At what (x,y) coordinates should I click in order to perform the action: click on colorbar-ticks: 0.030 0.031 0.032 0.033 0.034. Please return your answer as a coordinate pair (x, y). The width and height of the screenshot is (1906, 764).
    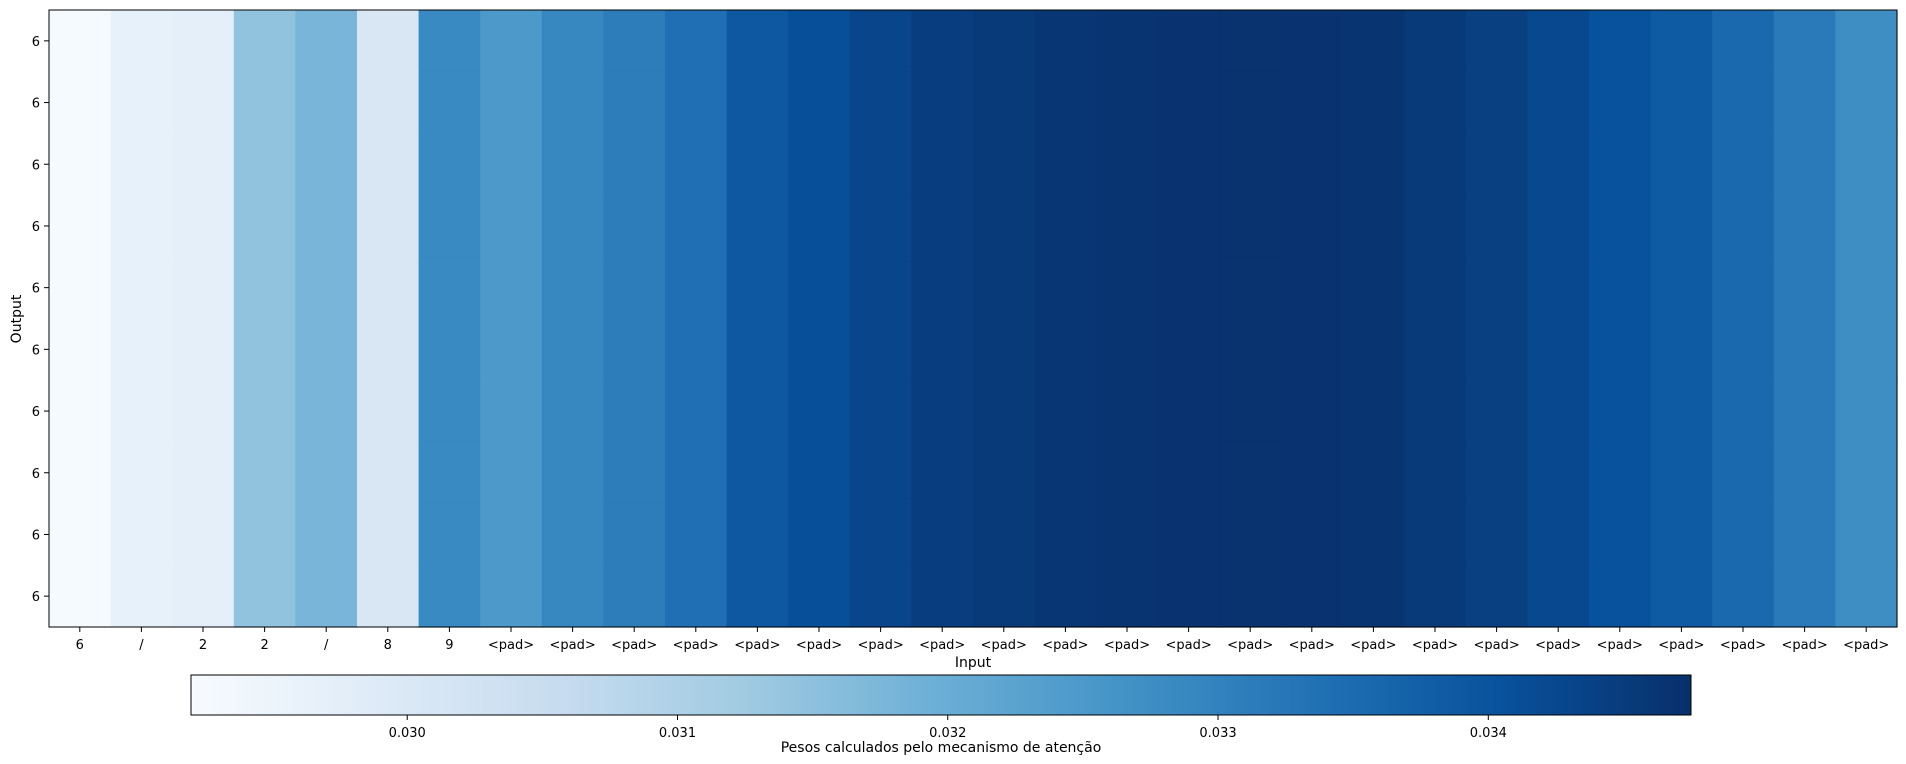
    Looking at the image, I should click on (948, 728).